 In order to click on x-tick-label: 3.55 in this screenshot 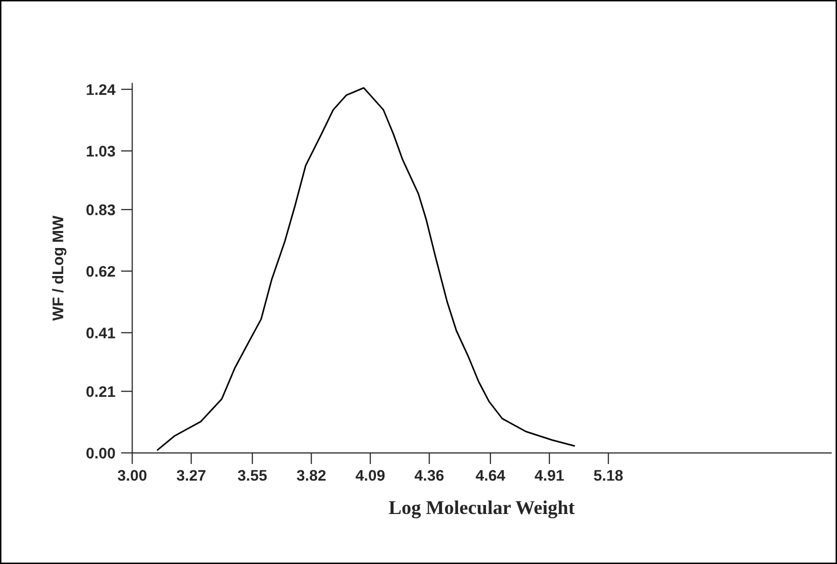, I will do `click(252, 475)`.